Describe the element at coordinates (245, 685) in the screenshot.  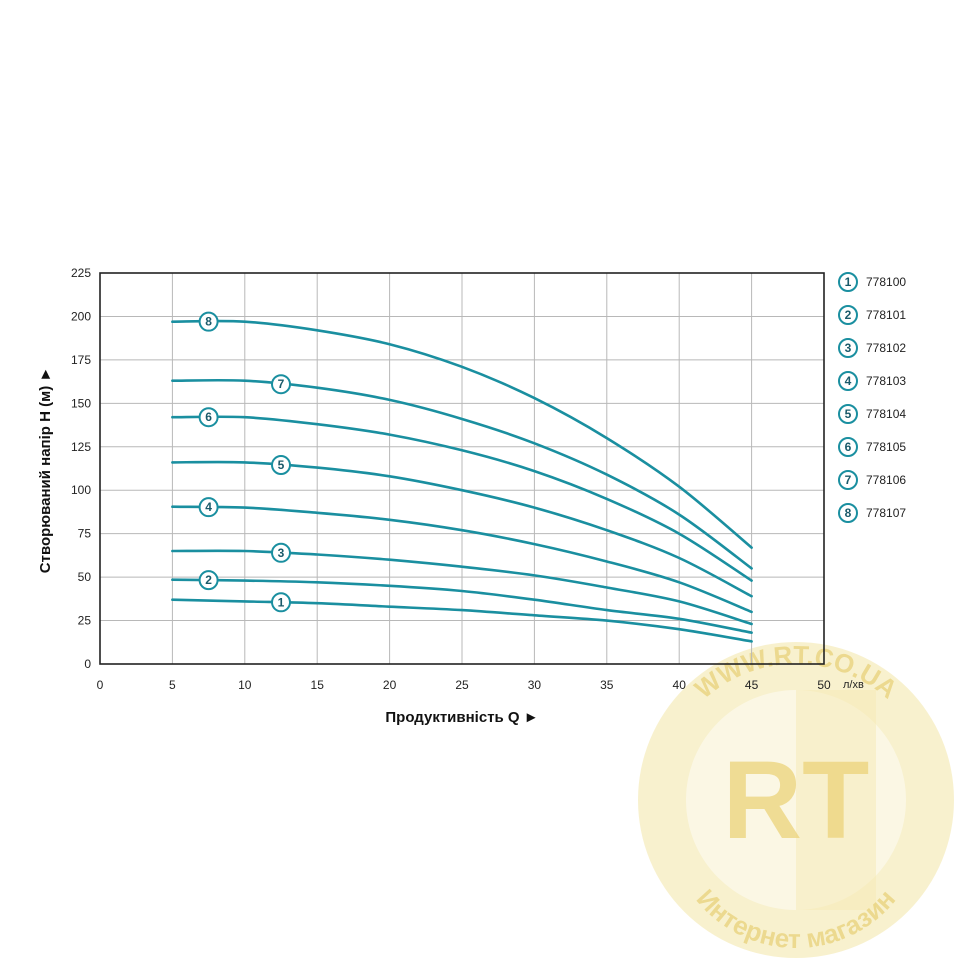
I see `x-tick-label: 10` at that location.